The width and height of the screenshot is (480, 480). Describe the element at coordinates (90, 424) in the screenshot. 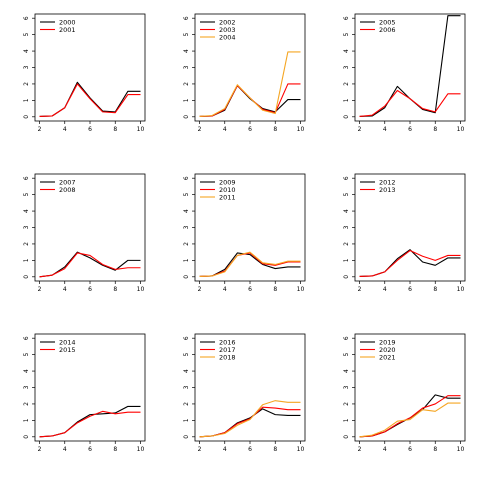

I see `series-line-2015` at that location.